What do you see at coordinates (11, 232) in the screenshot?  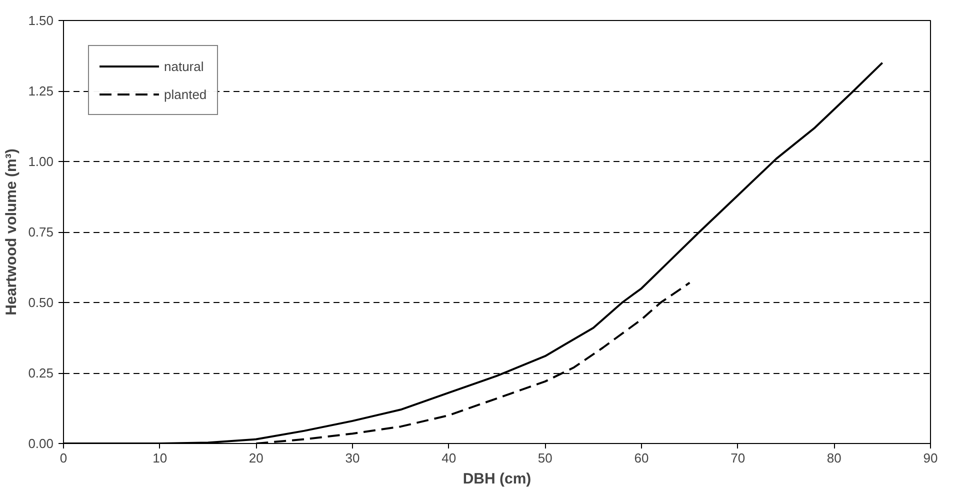 I see `y-axis-title: Heartwood volume (m³)` at bounding box center [11, 232].